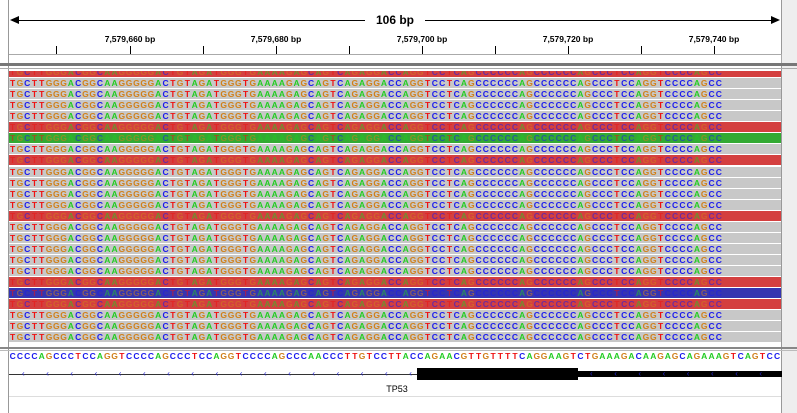  Describe the element at coordinates (397, 389) in the screenshot. I see `gene-label: TP53` at that location.